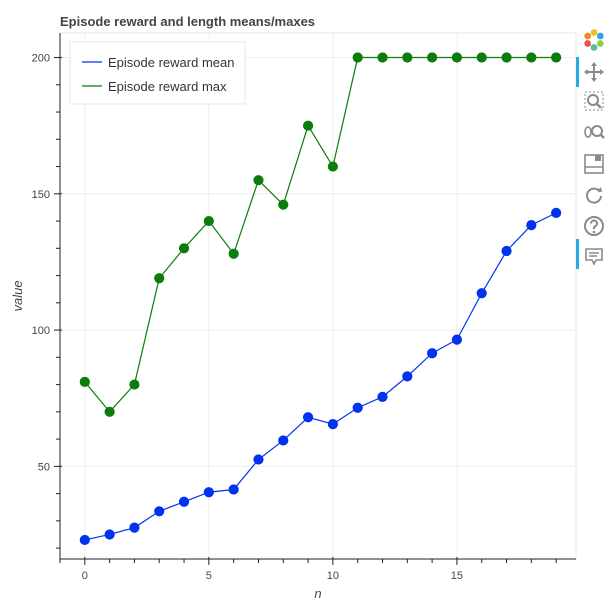 This screenshot has height=614, width=612. I want to click on legend-box, so click(157, 73).